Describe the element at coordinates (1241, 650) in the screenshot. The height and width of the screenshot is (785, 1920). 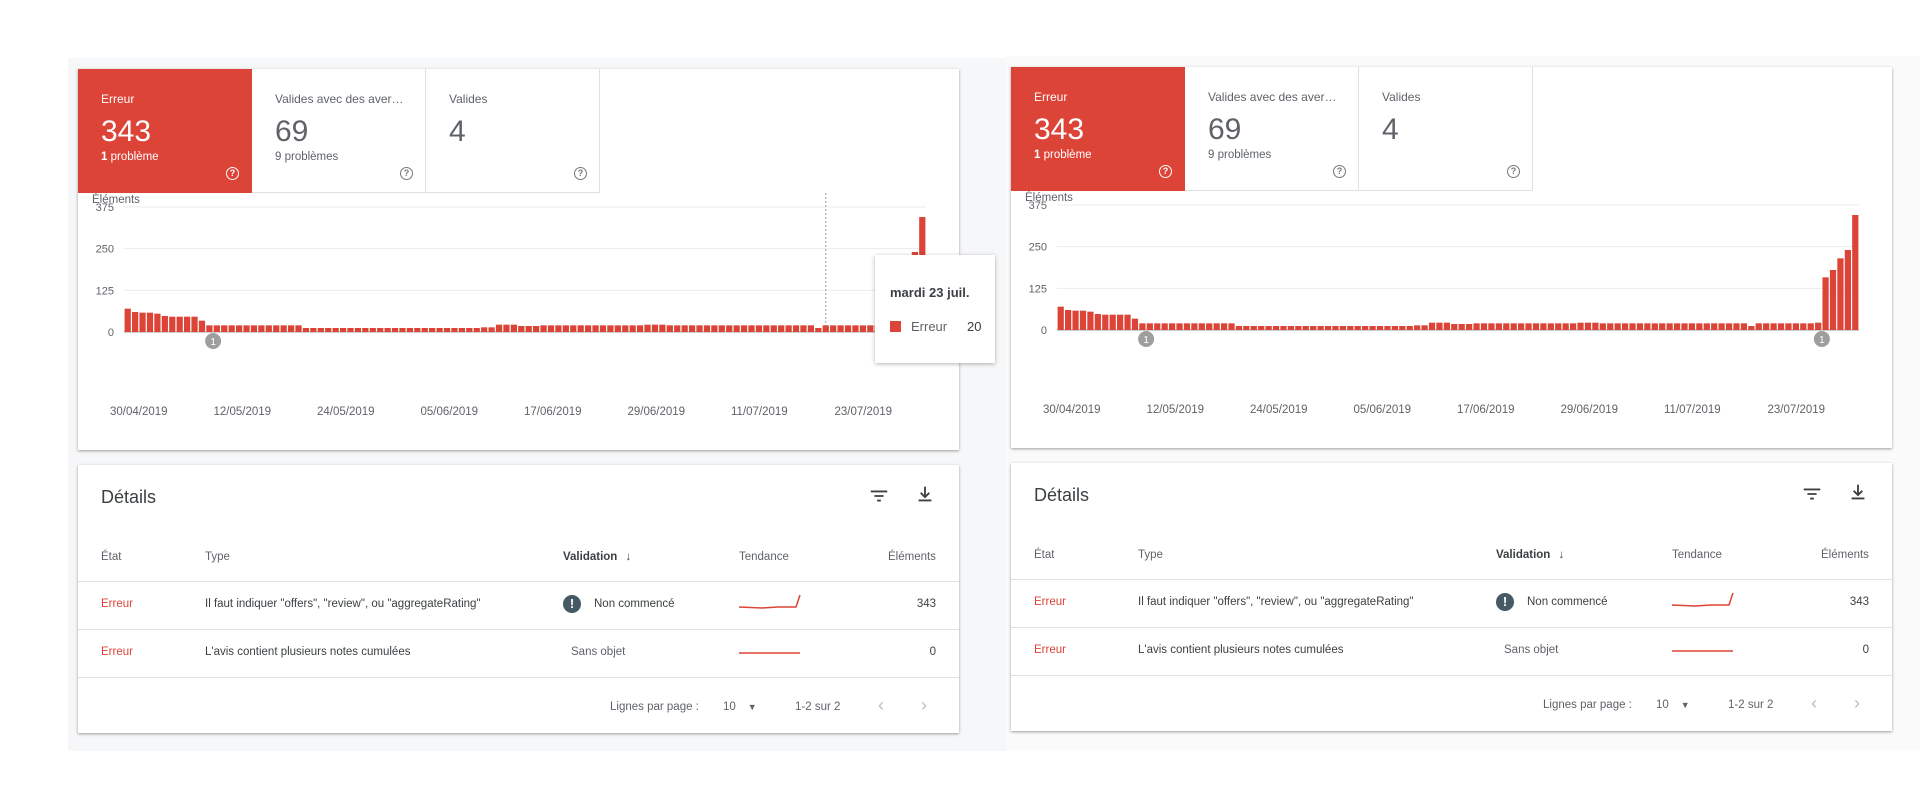
I see `row-type: L'avis contient plusieurs notes cumulées` at that location.